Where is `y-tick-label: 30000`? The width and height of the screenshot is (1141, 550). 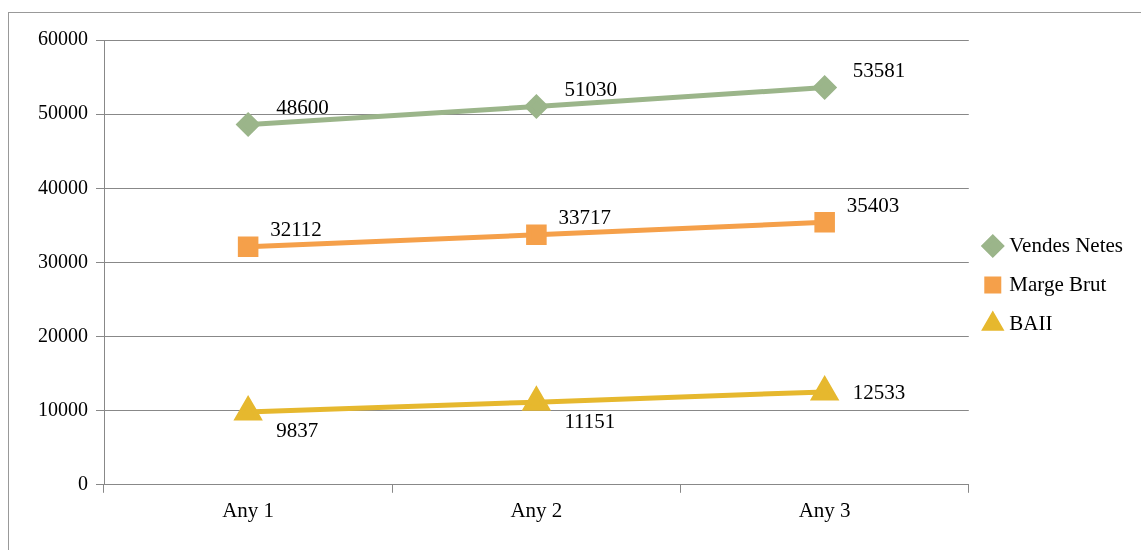 y-tick-label: 30000 is located at coordinates (63, 260).